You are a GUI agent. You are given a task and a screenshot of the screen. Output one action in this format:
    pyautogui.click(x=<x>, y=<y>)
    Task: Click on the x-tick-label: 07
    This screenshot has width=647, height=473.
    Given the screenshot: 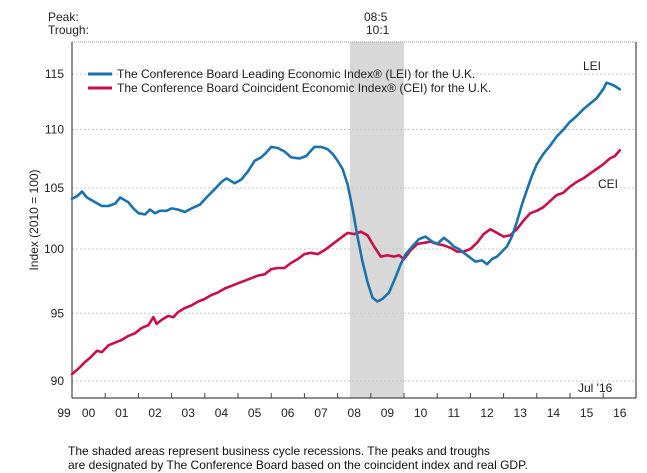 What is the action you would take?
    pyautogui.click(x=321, y=413)
    